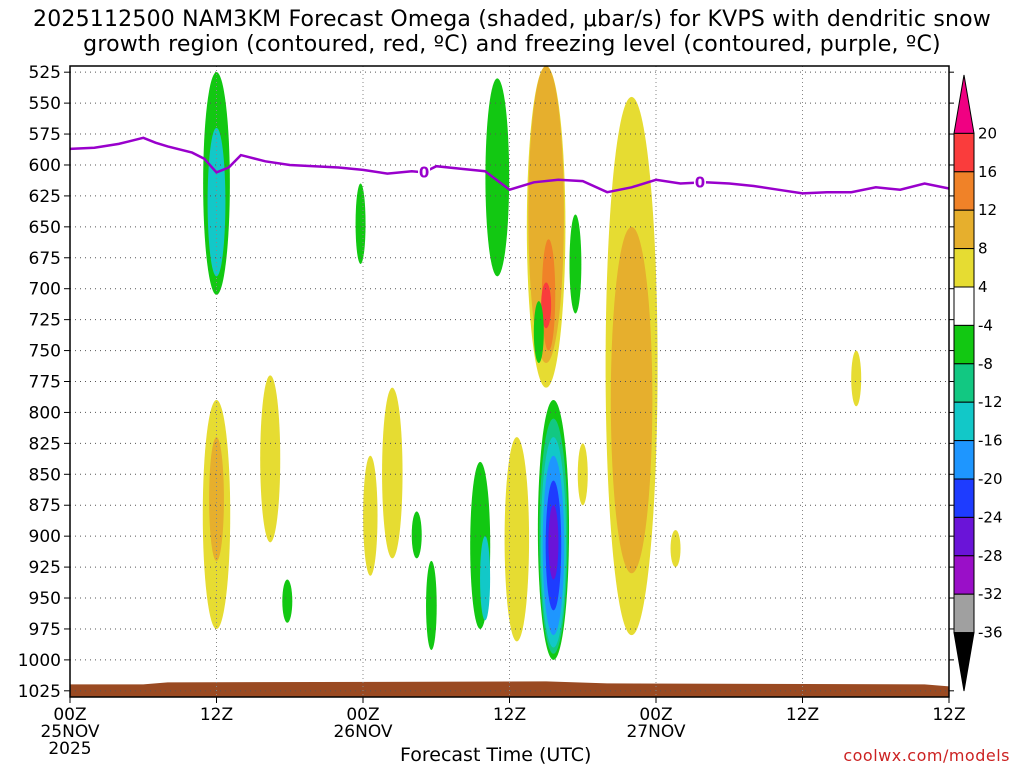  I want to click on y-tick-label: 650, so click(45, 228).